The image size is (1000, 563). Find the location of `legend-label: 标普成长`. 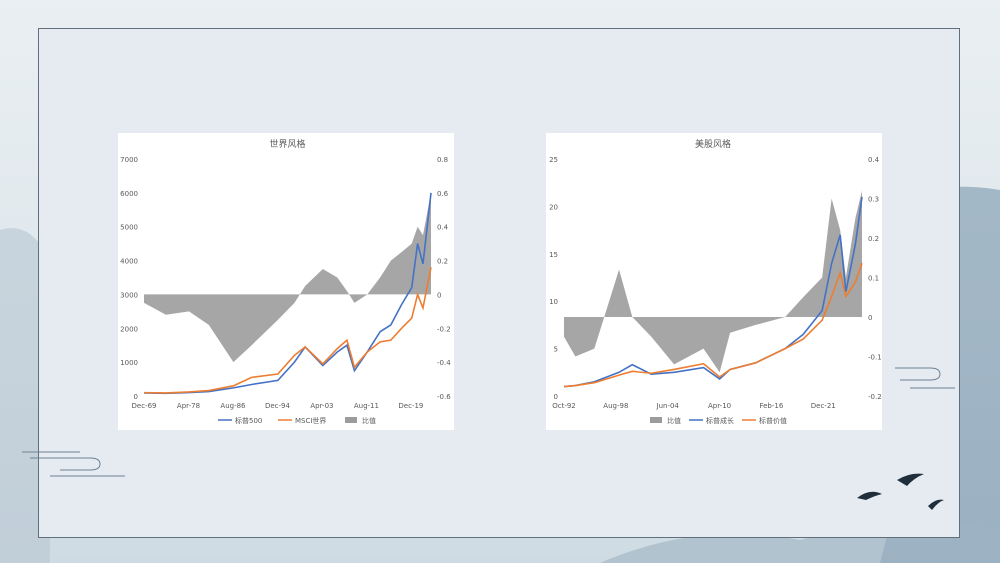

legend-label: 标普成长 is located at coordinates (720, 420).